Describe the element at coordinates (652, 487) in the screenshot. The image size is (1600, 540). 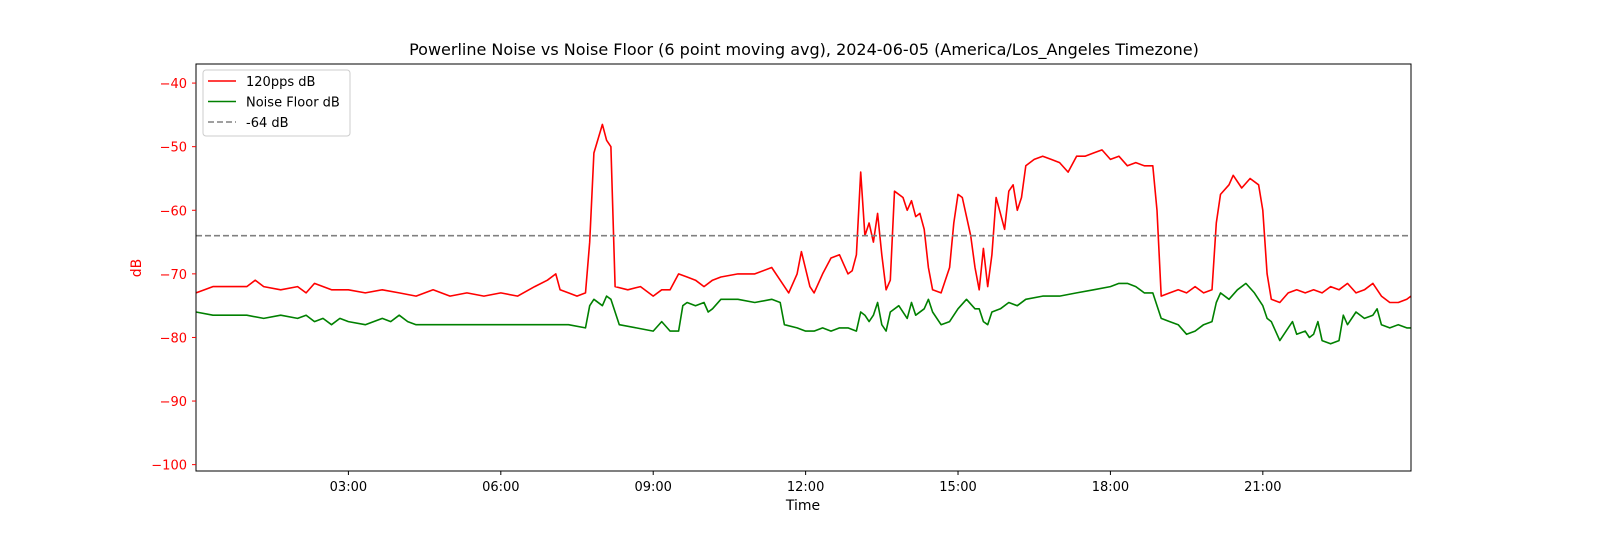
I see `x-tick-label: 09:00` at that location.